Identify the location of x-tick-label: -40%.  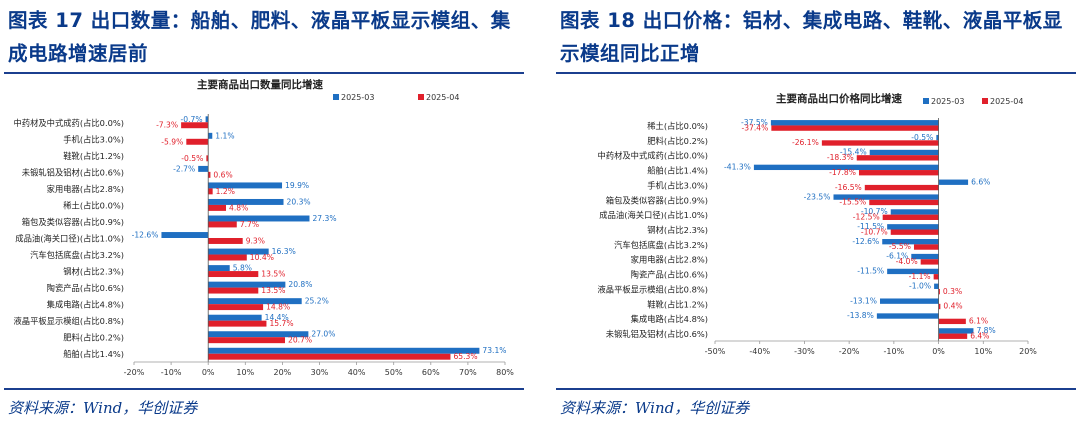
(759, 351).